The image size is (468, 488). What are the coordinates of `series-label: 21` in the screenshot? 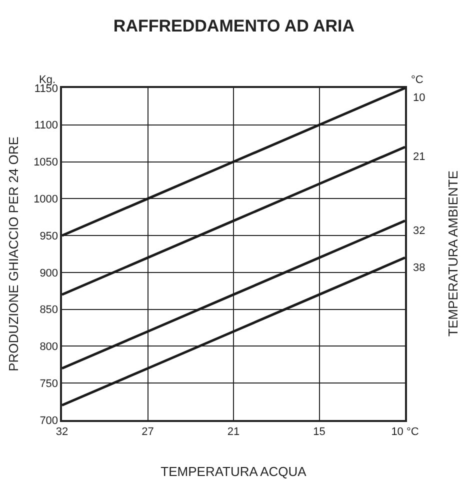 It's located at (419, 157).